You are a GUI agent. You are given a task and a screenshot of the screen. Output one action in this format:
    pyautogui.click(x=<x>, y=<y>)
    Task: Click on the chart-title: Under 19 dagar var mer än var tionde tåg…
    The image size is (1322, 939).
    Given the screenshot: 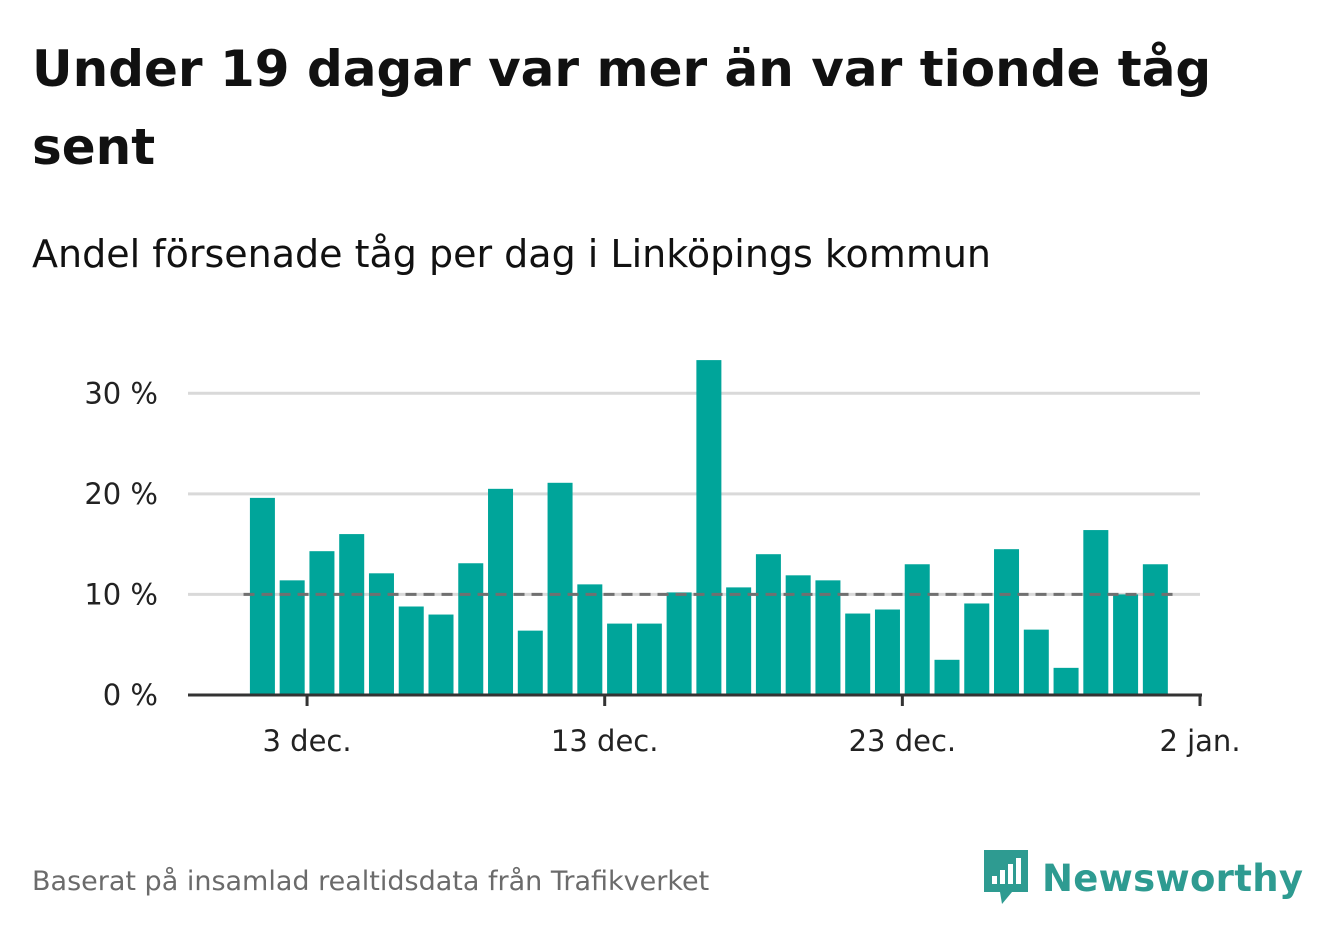 What is the action you would take?
    pyautogui.click(x=622, y=108)
    